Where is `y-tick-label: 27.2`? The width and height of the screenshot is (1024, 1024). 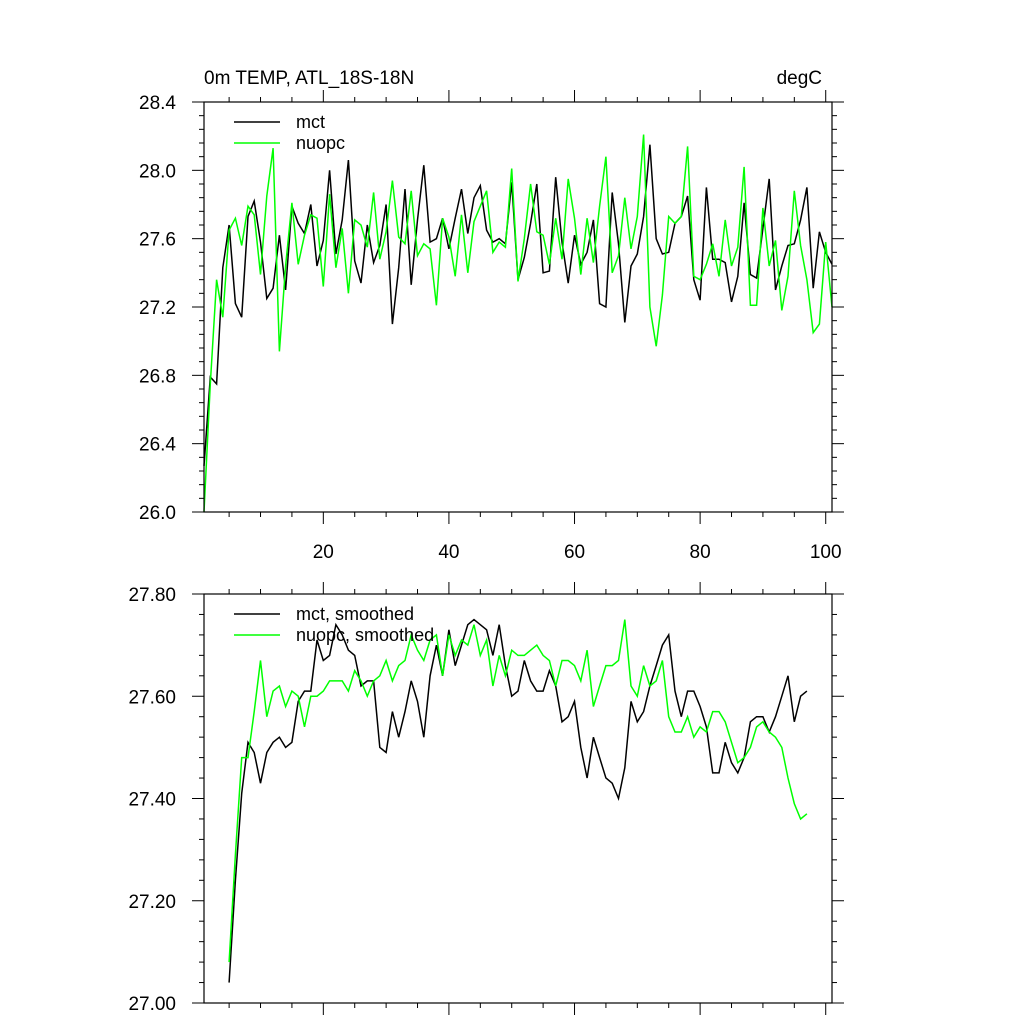
y-tick-label: 27.2 is located at coordinates (157, 308).